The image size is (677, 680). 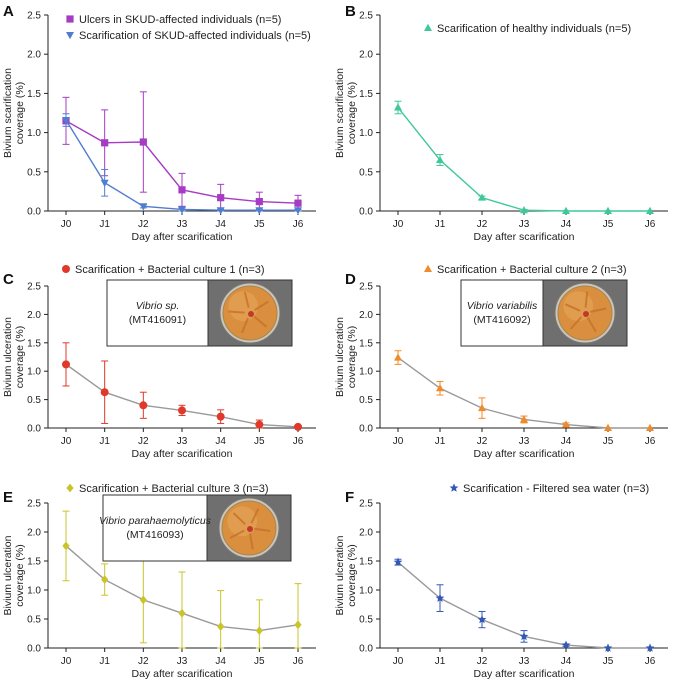 I want to click on inset-species: Vibrio sp., so click(x=158, y=306).